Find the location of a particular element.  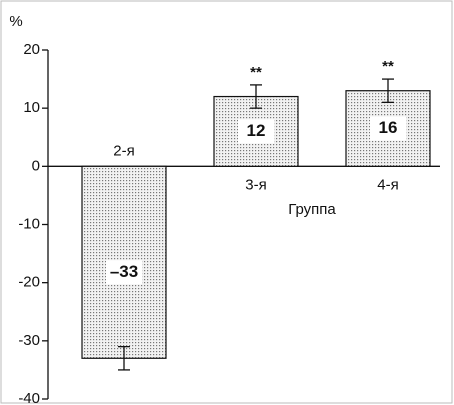

y-tick-label: 20 is located at coordinates (31, 49).